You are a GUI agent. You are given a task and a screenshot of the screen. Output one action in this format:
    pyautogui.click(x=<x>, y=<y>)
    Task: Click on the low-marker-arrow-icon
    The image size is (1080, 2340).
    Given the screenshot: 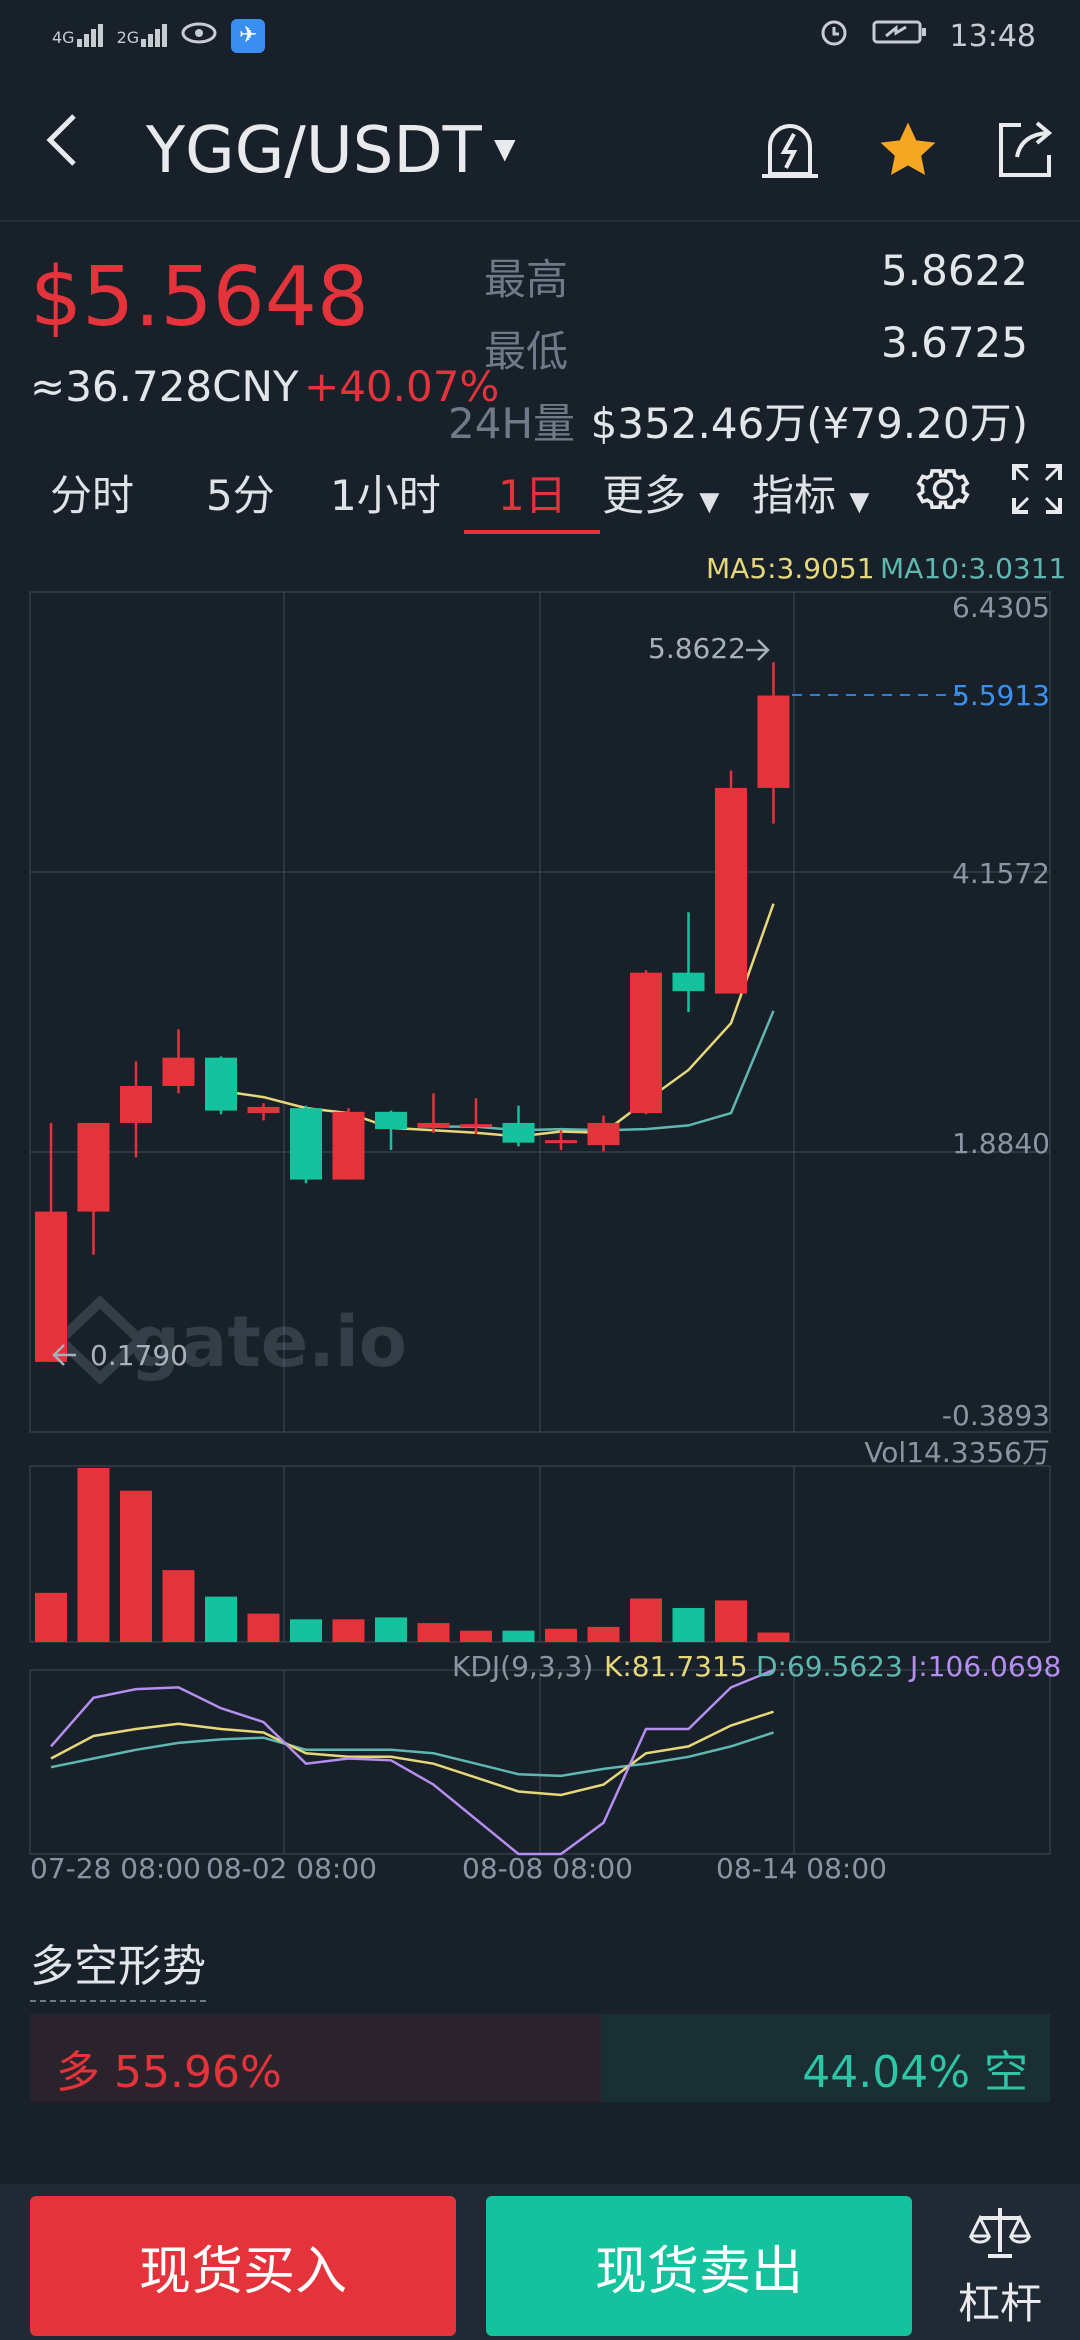 What is the action you would take?
    pyautogui.click(x=64, y=1355)
    